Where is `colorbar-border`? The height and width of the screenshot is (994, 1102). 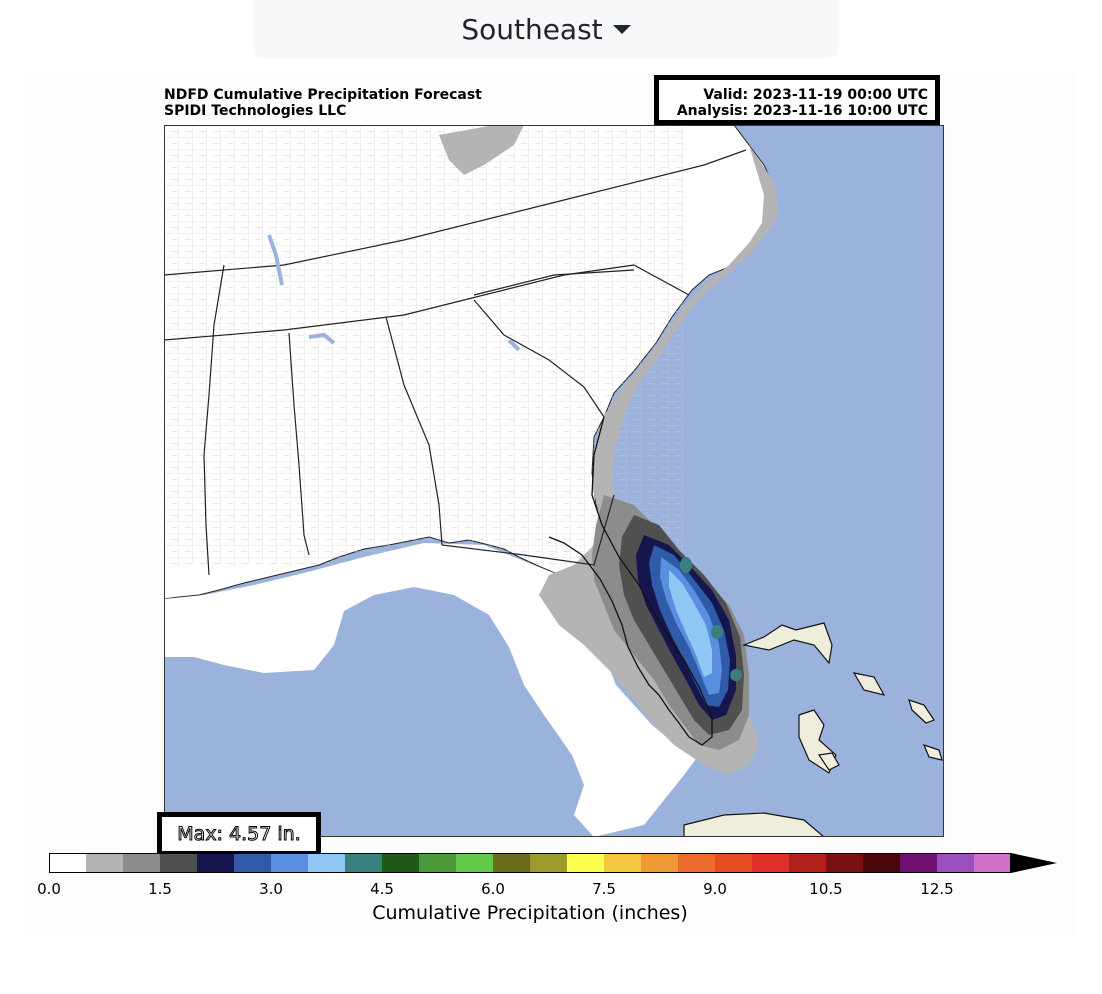
colorbar-border is located at coordinates (530, 863).